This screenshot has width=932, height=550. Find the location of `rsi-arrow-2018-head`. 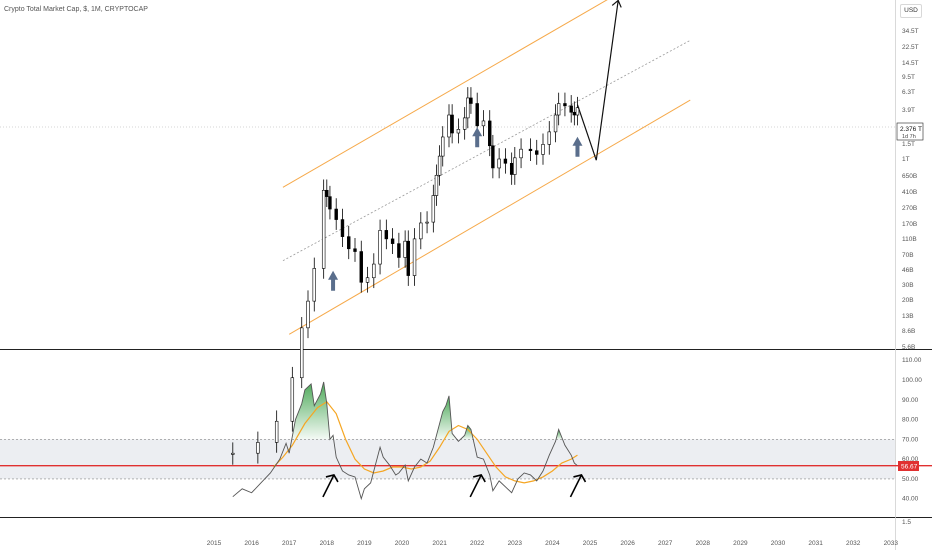

rsi-arrow-2018-head is located at coordinates (332, 478).